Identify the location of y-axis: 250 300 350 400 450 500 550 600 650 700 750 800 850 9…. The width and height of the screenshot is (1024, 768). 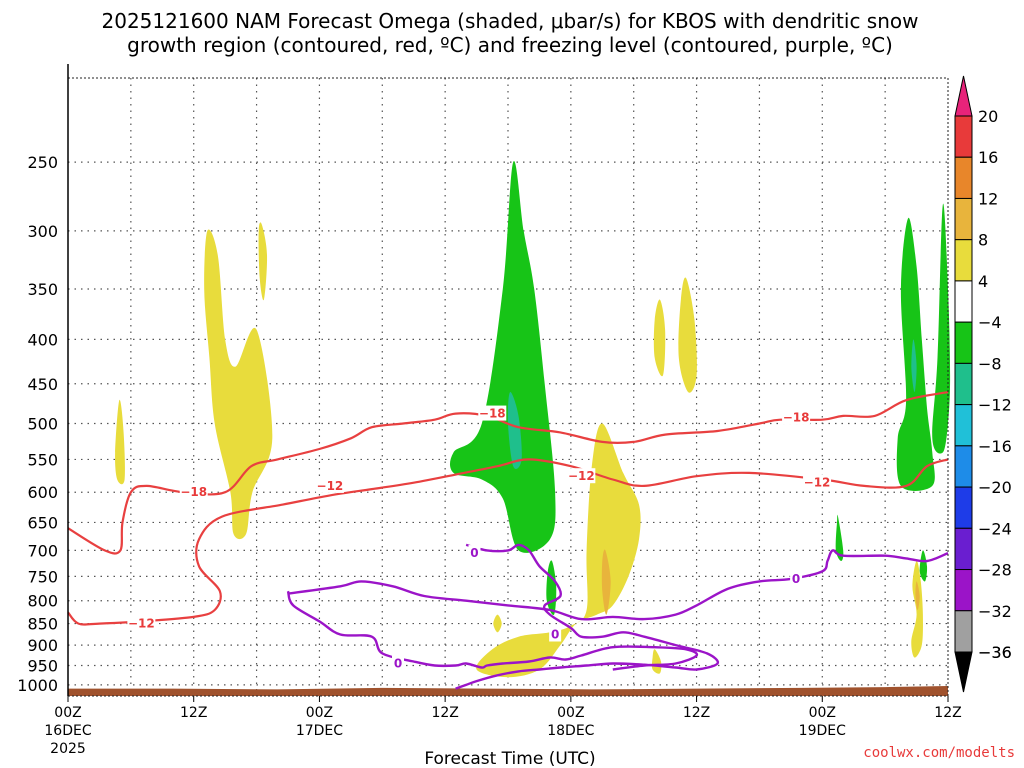
(37, 424).